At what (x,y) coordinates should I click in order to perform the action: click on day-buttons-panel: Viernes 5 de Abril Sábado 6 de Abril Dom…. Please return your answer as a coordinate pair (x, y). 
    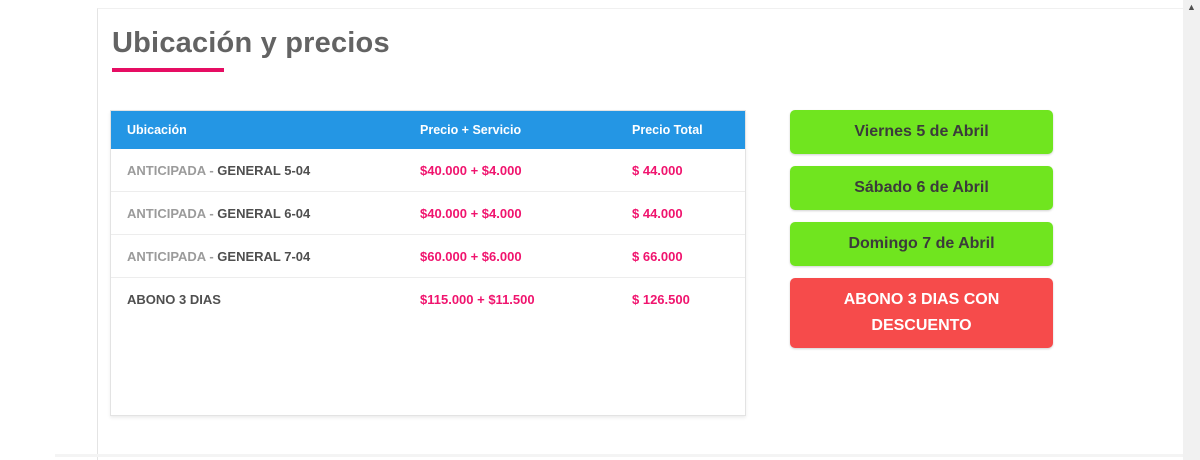
    Looking at the image, I should click on (921, 229).